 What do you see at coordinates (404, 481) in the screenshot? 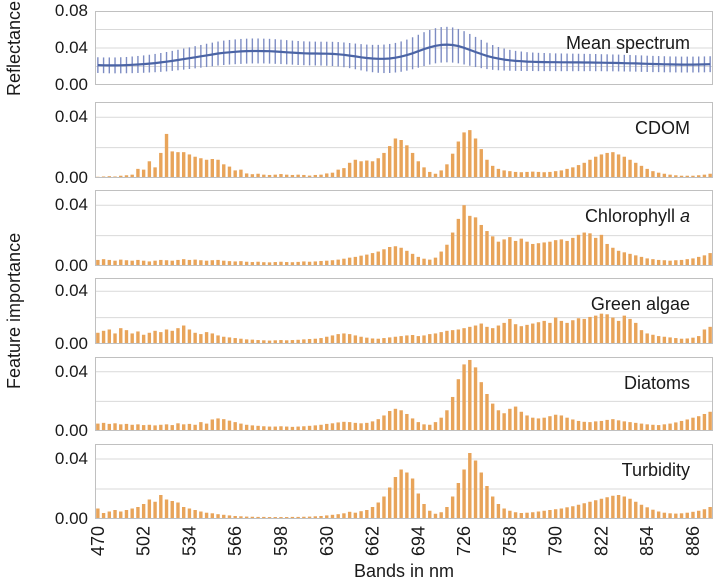
I see `panel-turbidity` at bounding box center [404, 481].